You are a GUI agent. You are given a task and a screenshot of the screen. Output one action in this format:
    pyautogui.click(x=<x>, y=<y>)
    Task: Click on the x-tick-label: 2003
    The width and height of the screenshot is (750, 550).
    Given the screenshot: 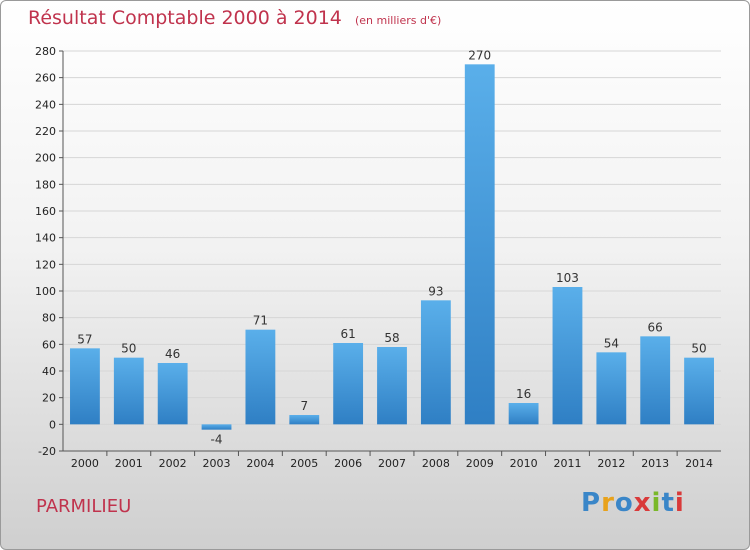 What is the action you would take?
    pyautogui.click(x=217, y=463)
    